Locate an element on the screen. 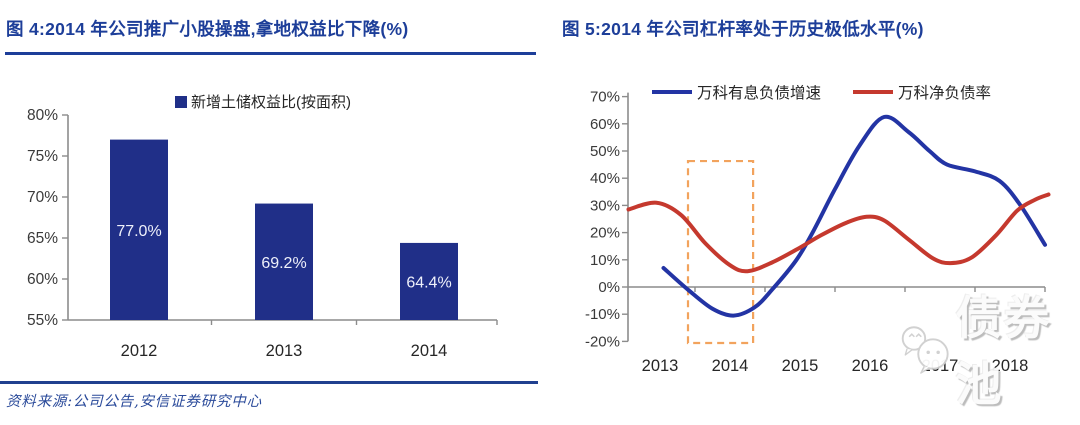 This screenshot has width=1080, height=425. svg-text: 64.4% is located at coordinates (428, 282).